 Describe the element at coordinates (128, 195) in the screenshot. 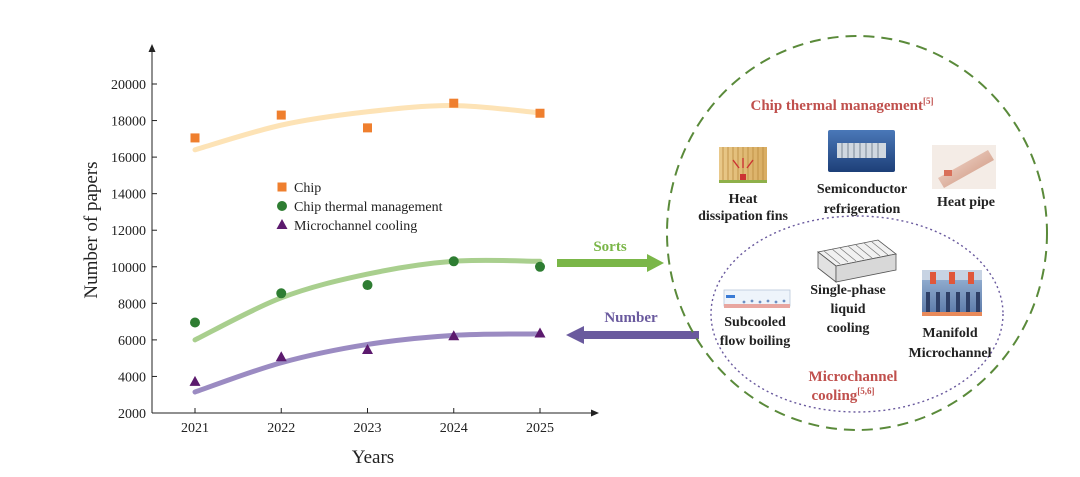

I see `y-tick-label: 14000` at that location.